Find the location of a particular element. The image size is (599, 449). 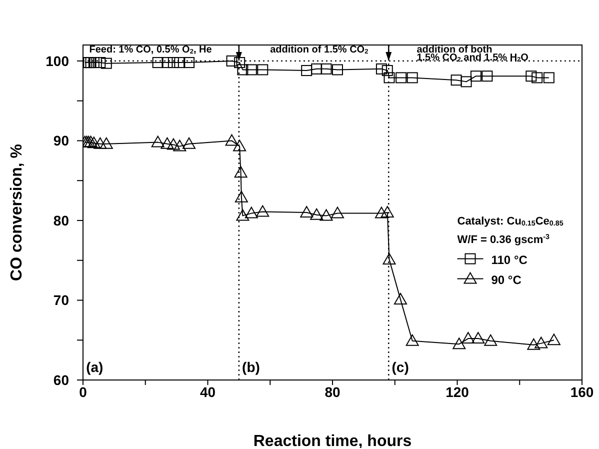

y-tick-label: 90 is located at coordinates (61, 140).